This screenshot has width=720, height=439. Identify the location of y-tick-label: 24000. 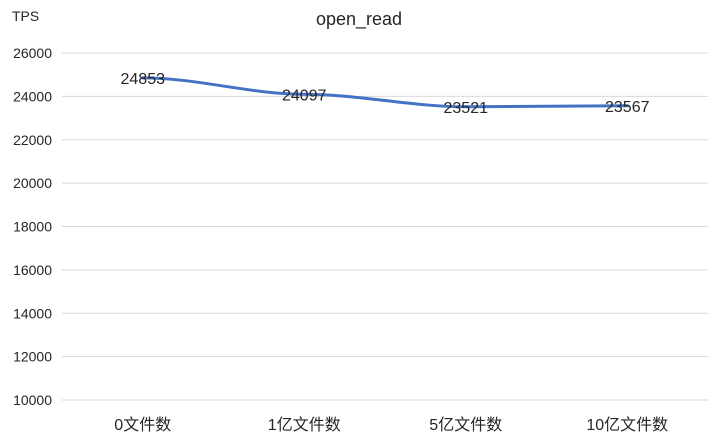
(32, 96).